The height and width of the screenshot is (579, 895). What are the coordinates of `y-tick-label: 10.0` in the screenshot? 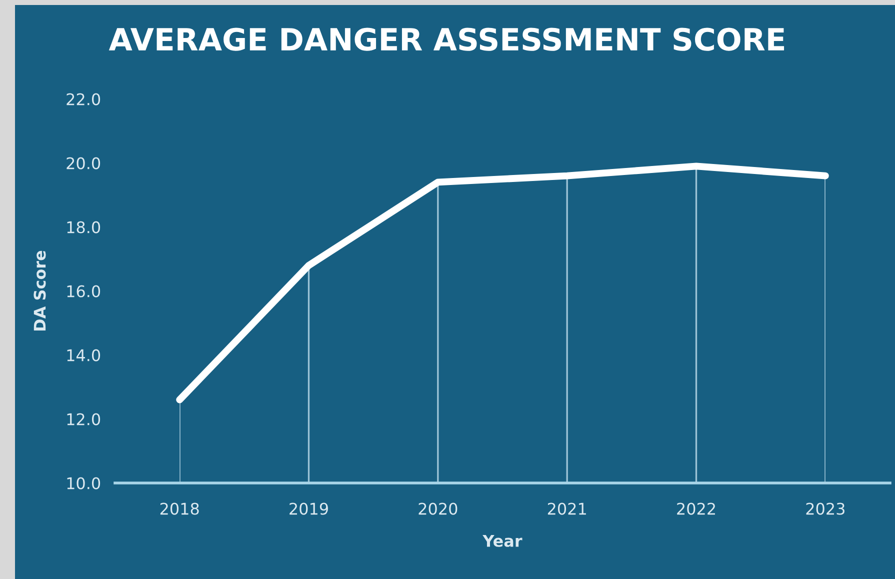 It's located at (83, 483).